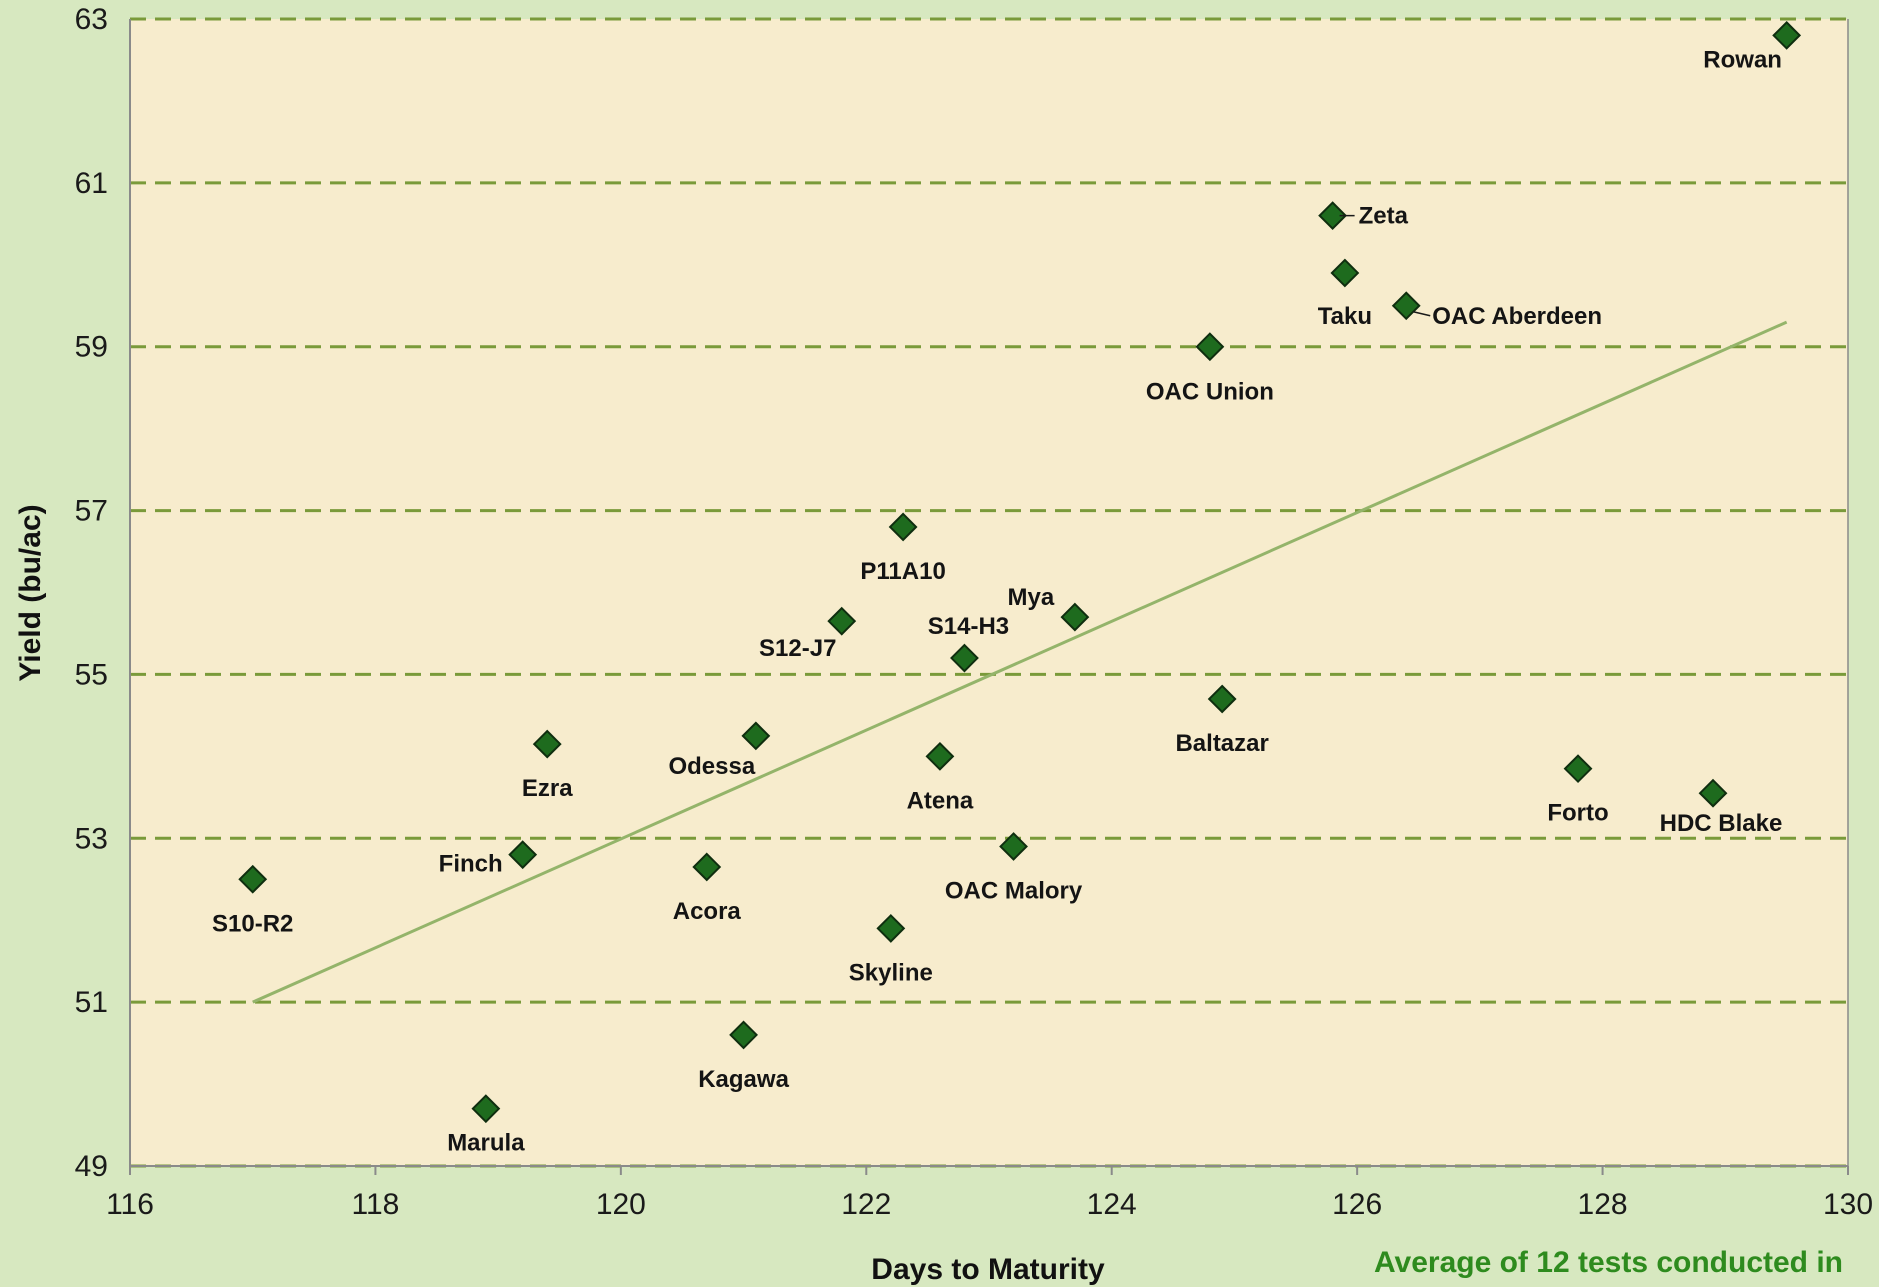 This screenshot has height=1287, width=1879. Describe the element at coordinates (891, 972) in the screenshot. I see `point-label: Skyline` at that location.